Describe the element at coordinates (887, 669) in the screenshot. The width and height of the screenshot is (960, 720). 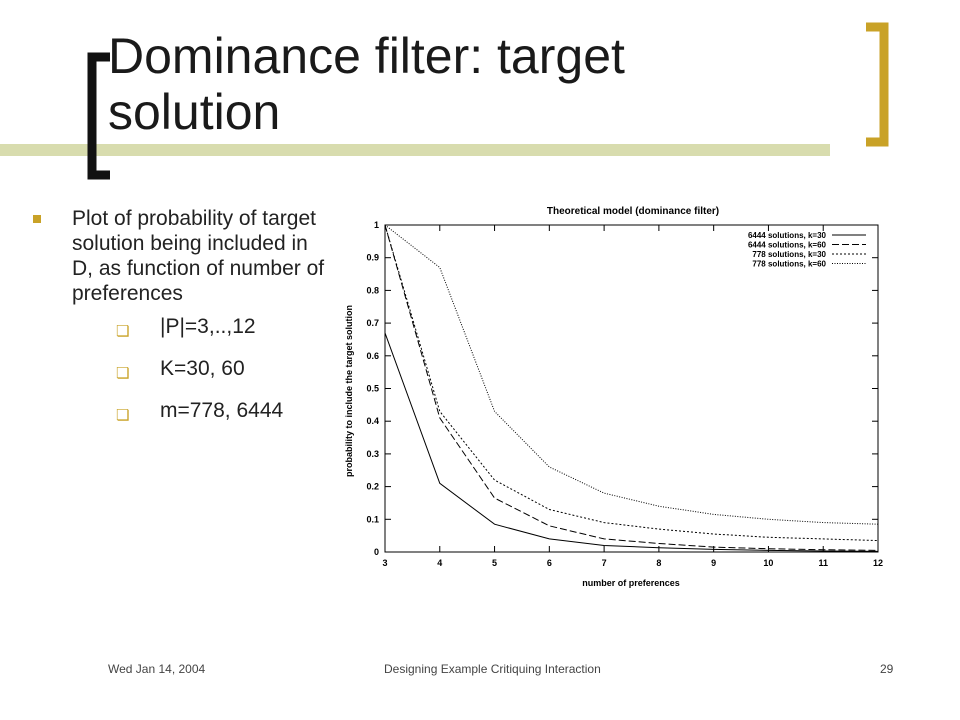
I see `page-number: 29` at that location.